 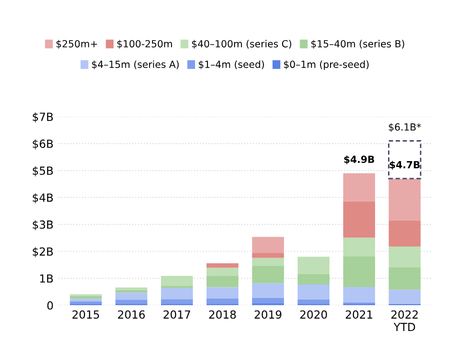 I want to click on y-tick-label: $6B, so click(x=42, y=144).